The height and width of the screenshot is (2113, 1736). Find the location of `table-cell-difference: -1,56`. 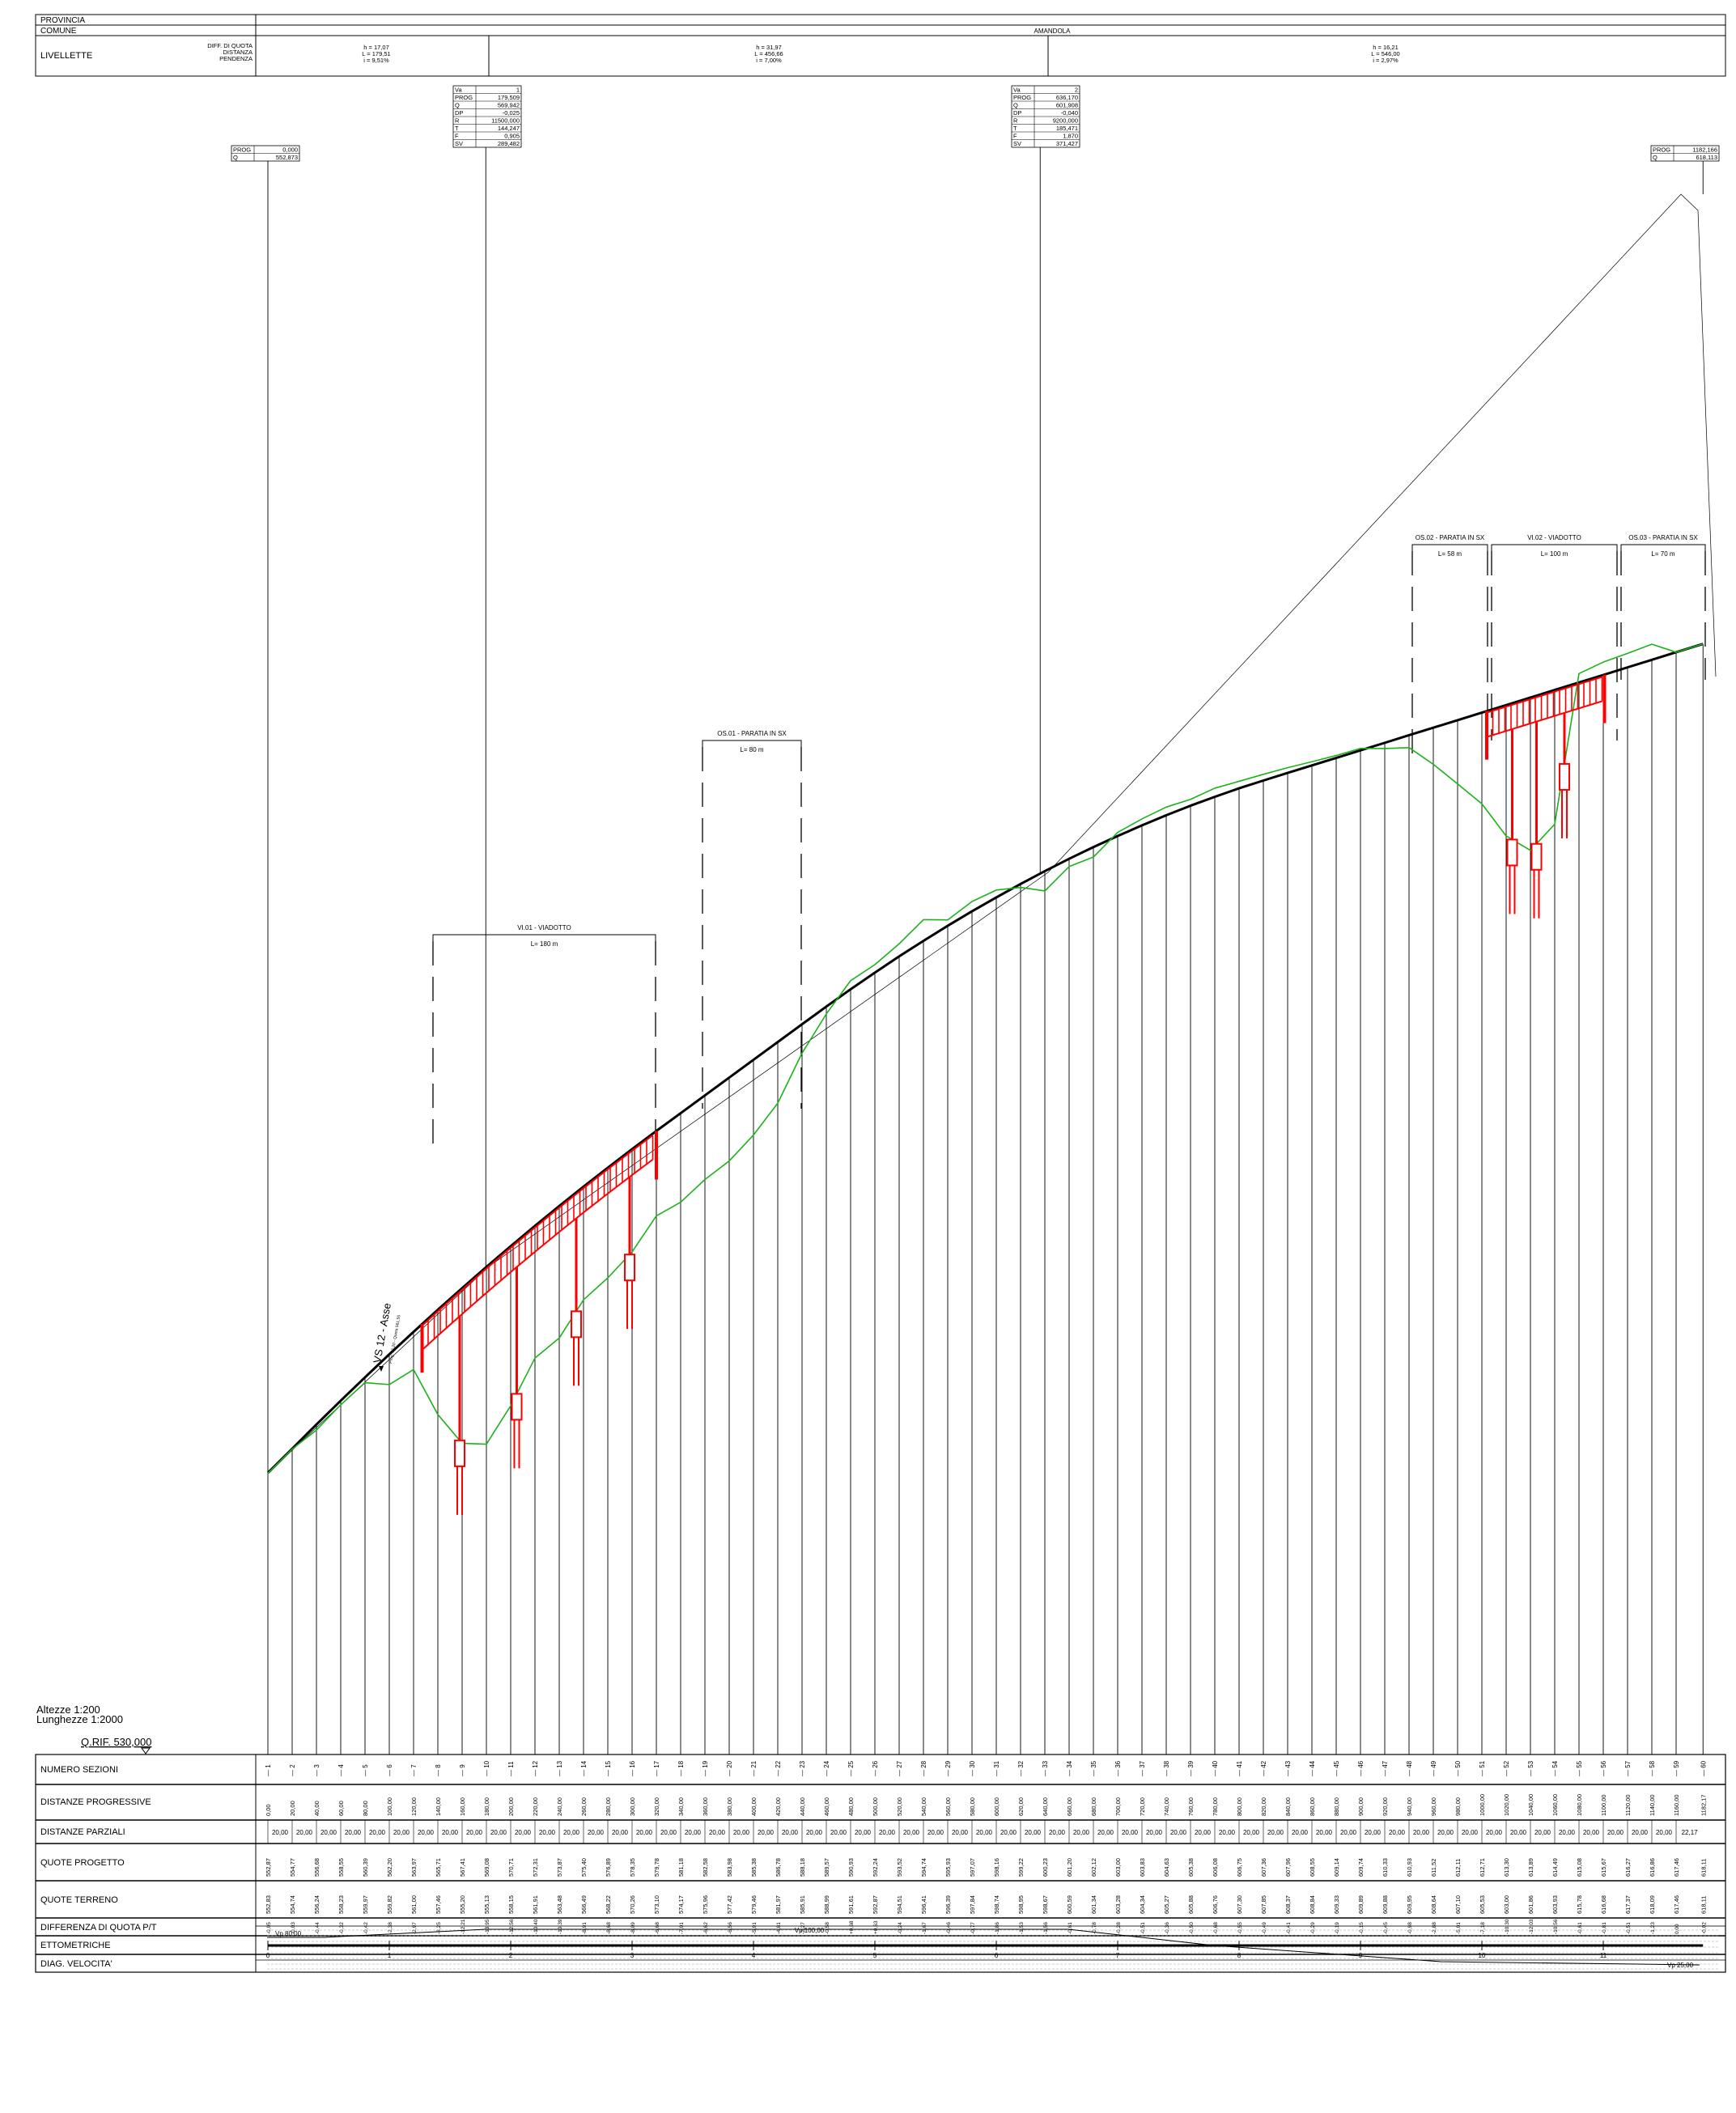

table-cell-difference: -1,56 is located at coordinates (1046, 1928).